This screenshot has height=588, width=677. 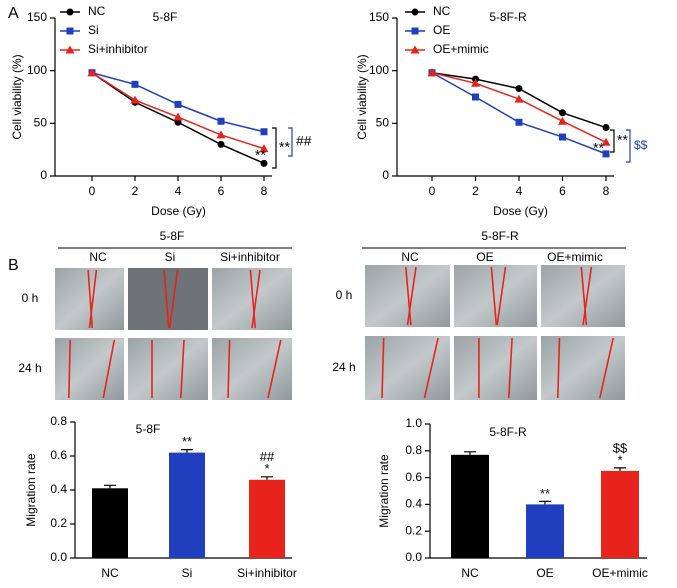 What do you see at coordinates (520, 211) in the screenshot?
I see `x-axis-label: Dose (Gy)` at bounding box center [520, 211].